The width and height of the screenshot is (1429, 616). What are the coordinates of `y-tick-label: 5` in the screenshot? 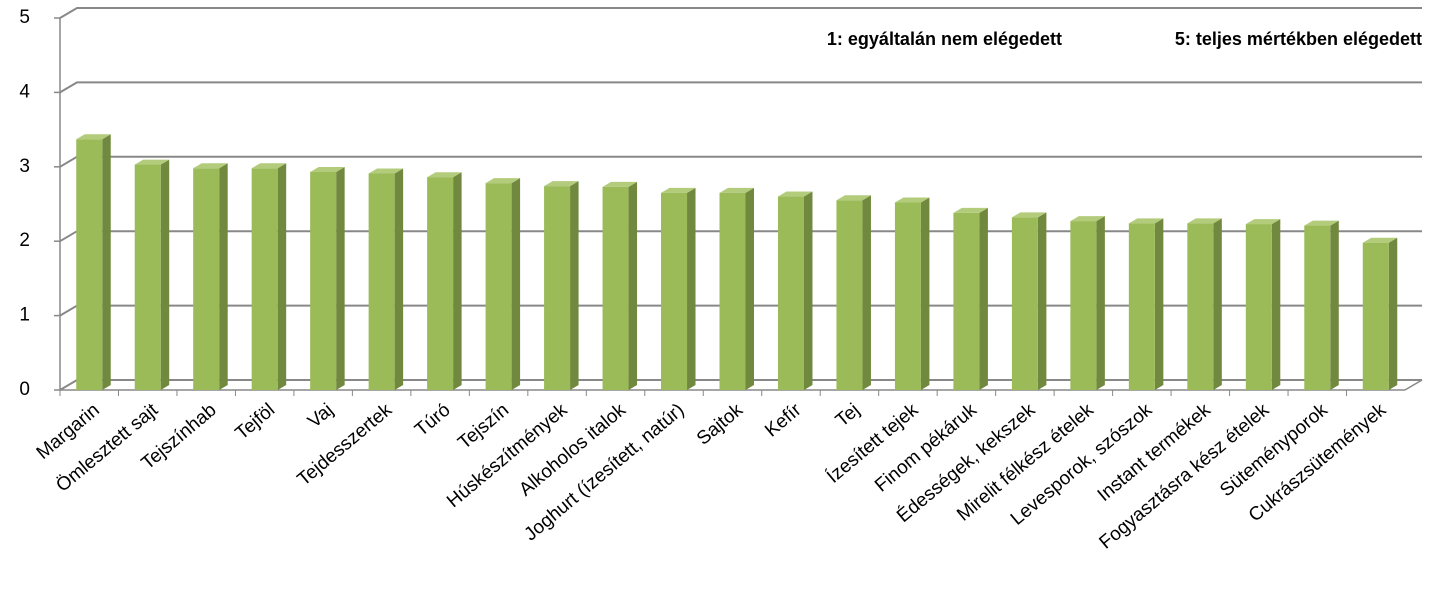 It's located at (24, 17).